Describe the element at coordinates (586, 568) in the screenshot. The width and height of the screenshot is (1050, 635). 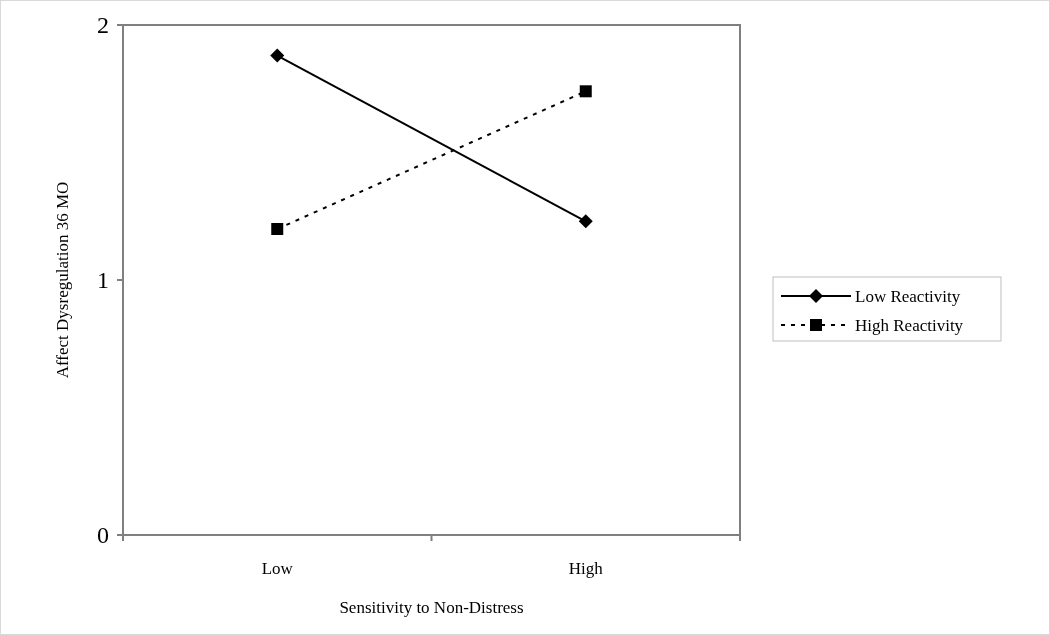
I see `x-tick-label: High` at that location.